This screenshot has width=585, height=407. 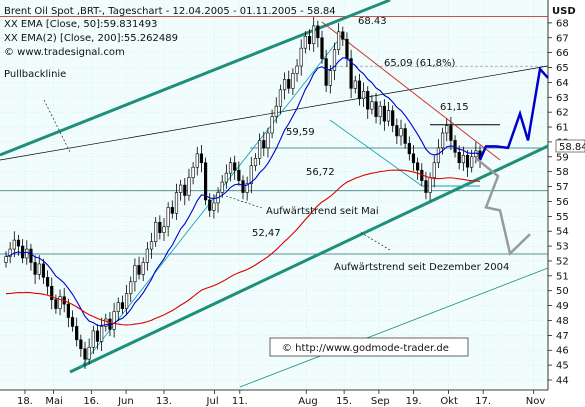 What do you see at coordinates (562, 321) in the screenshot?
I see `y-tick-label: 48` at bounding box center [562, 321].